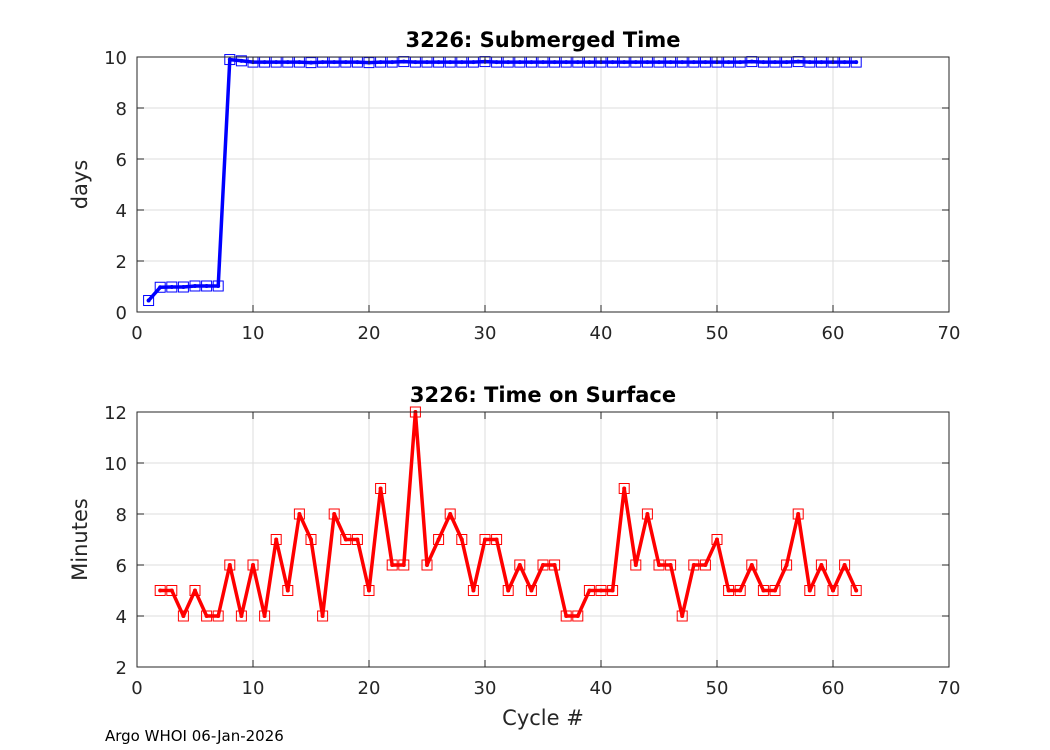 The image size is (1050, 750). What do you see at coordinates (115, 464) in the screenshot?
I see `time-on-surface-y-tick-label: 10` at bounding box center [115, 464].